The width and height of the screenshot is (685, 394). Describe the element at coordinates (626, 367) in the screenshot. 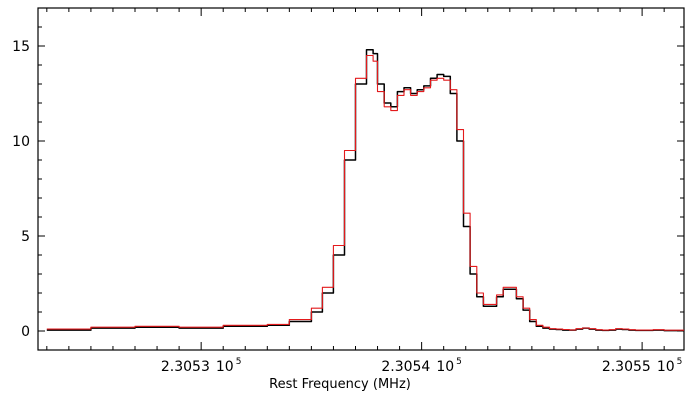

I see `x-tick-mantissa: 2.3055` at that location.